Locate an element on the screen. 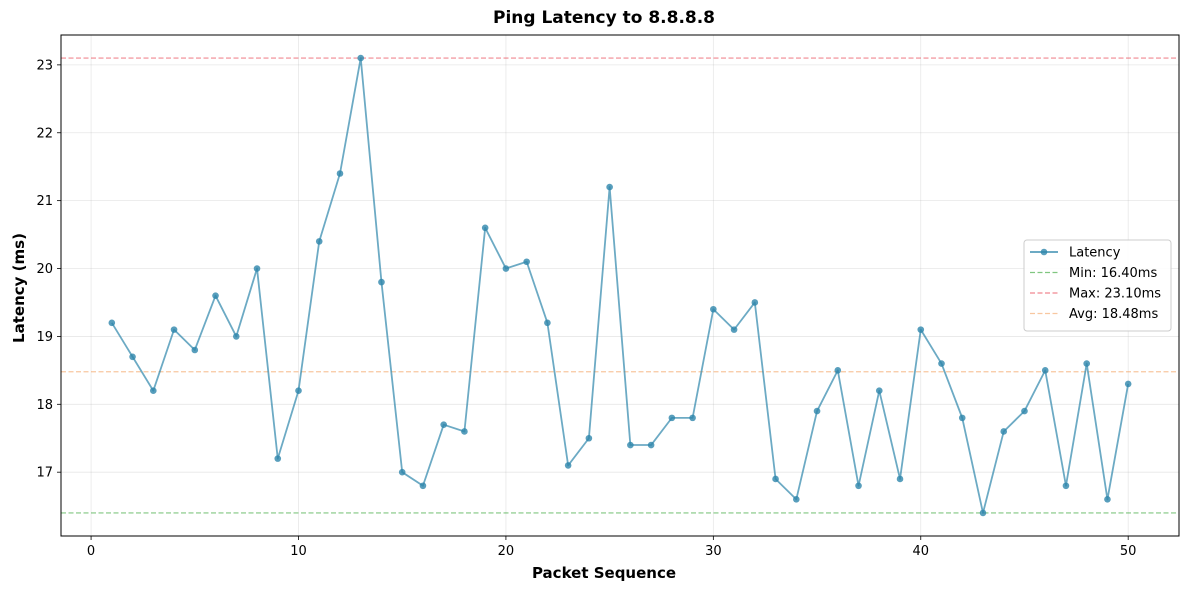 Image resolution: width=1189 pixels, height=590 pixels. legend-label: Min: 16.40ms is located at coordinates (1113, 273).